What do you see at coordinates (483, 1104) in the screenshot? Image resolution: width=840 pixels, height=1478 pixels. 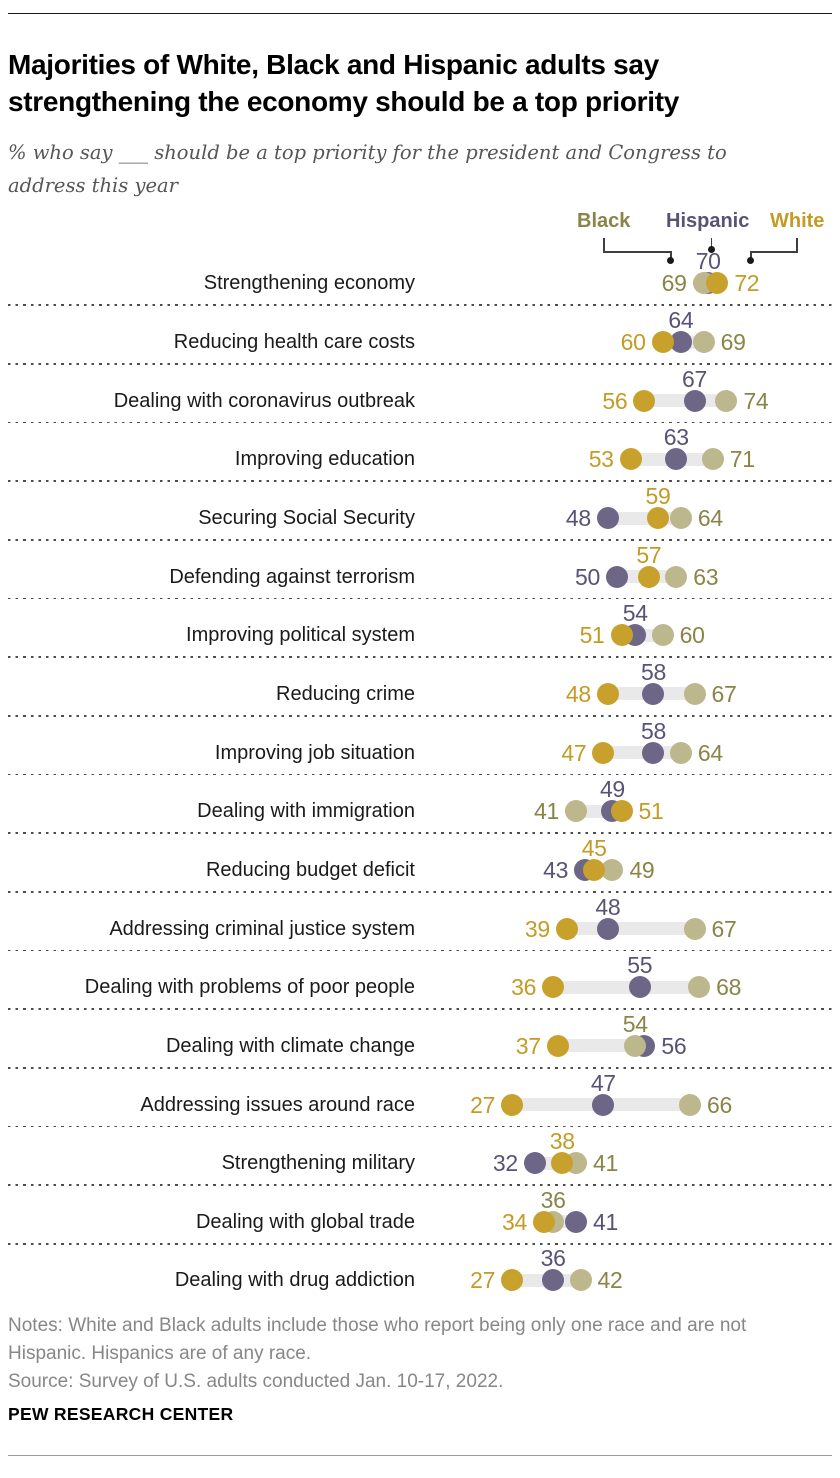 I see `value-white: 27` at bounding box center [483, 1104].